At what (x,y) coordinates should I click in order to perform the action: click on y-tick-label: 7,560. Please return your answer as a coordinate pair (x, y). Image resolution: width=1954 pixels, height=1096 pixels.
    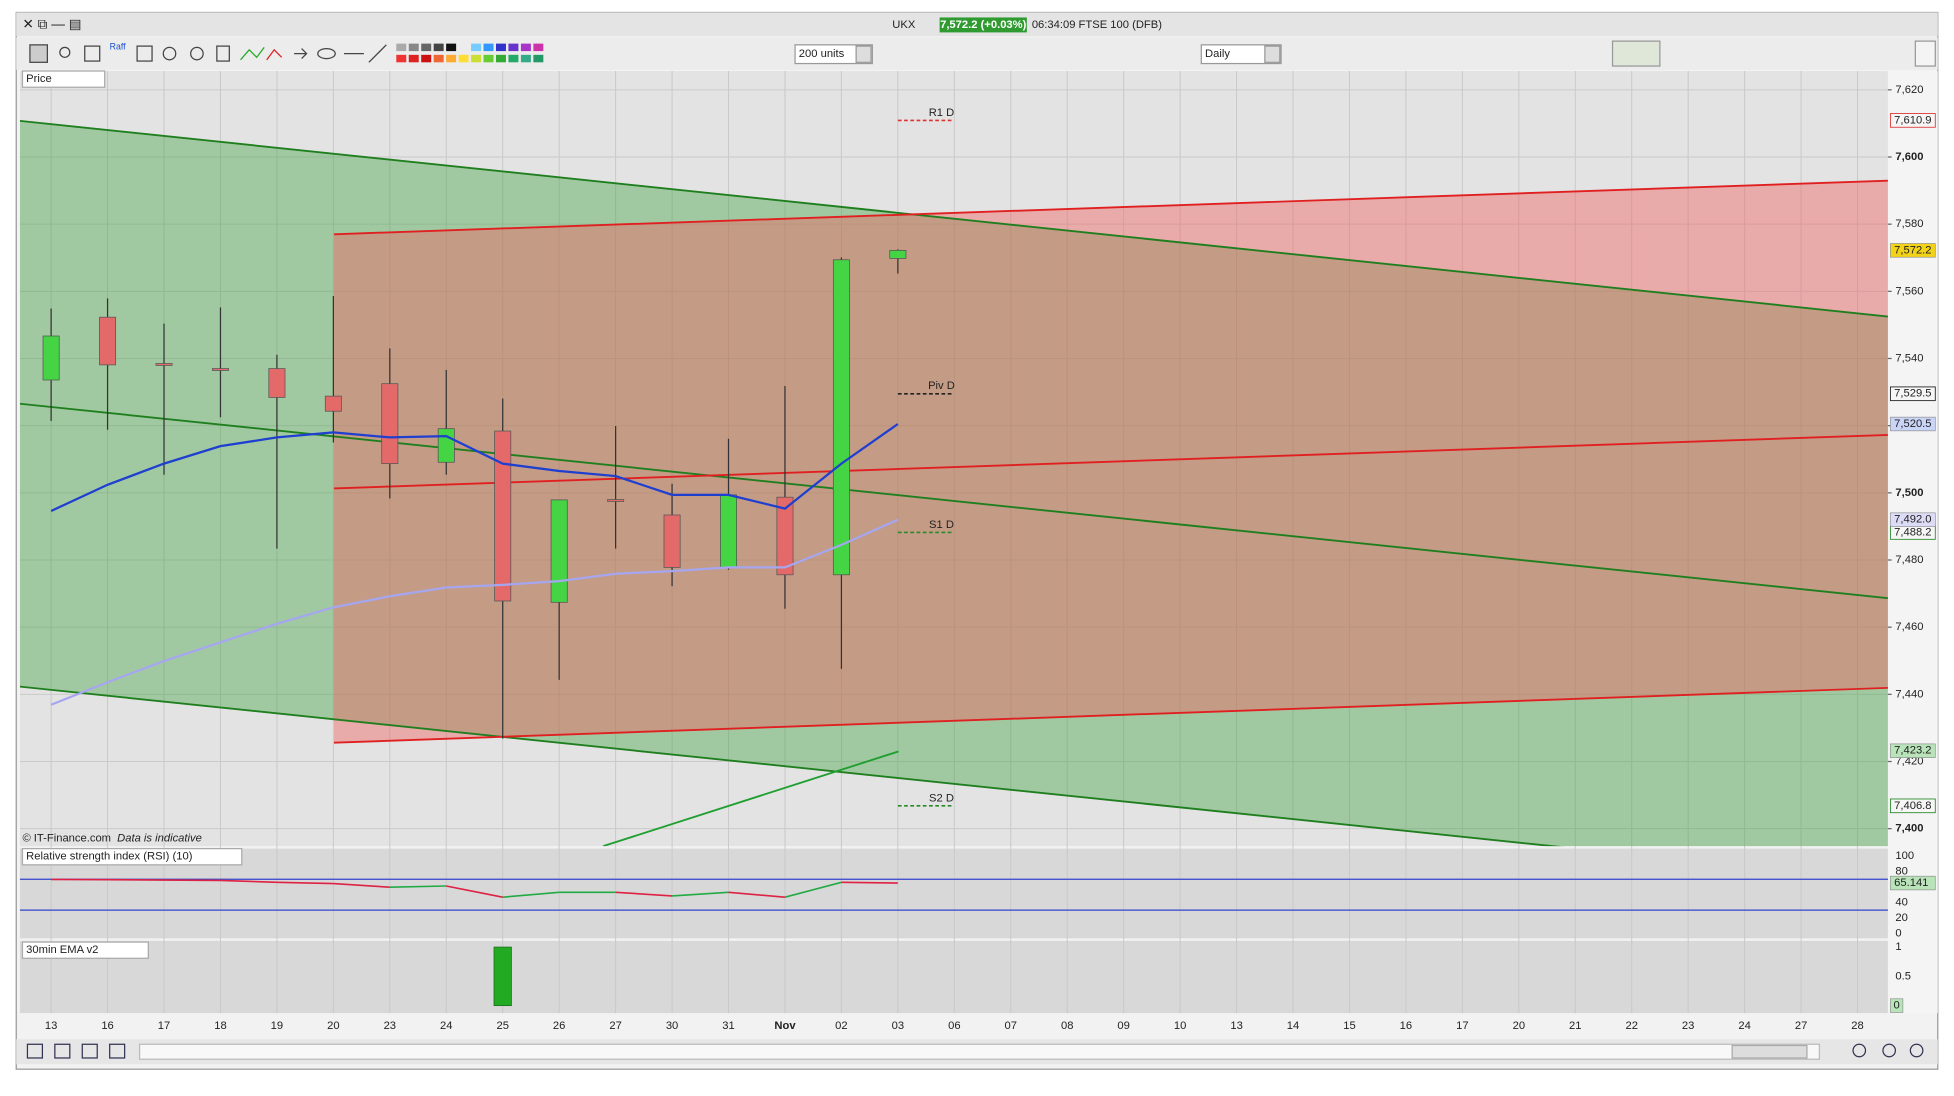
    Looking at the image, I should click on (1909, 291).